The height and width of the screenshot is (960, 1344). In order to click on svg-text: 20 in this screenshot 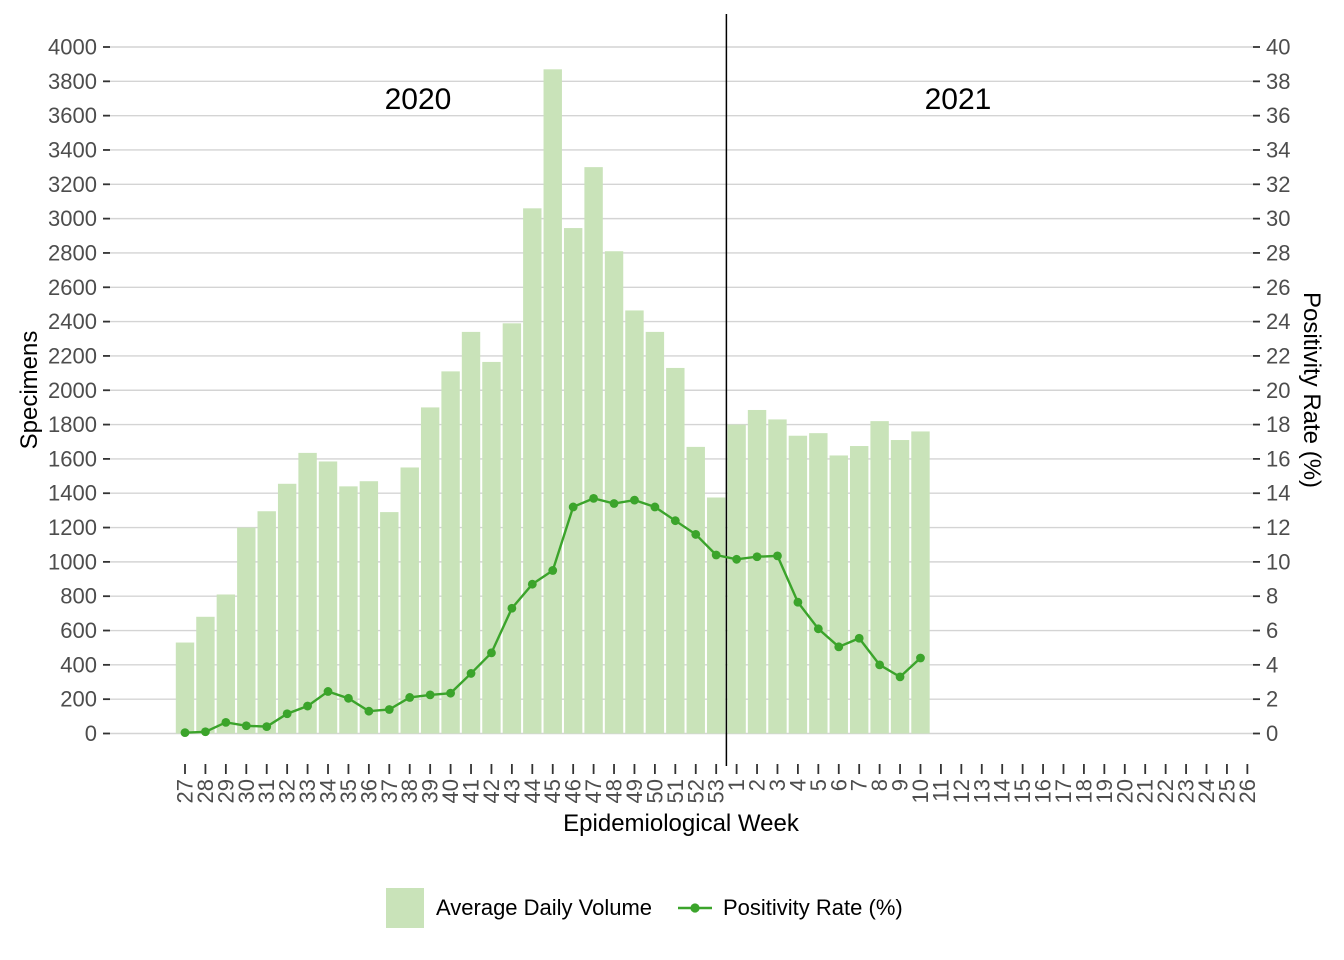, I will do `click(1278, 390)`.